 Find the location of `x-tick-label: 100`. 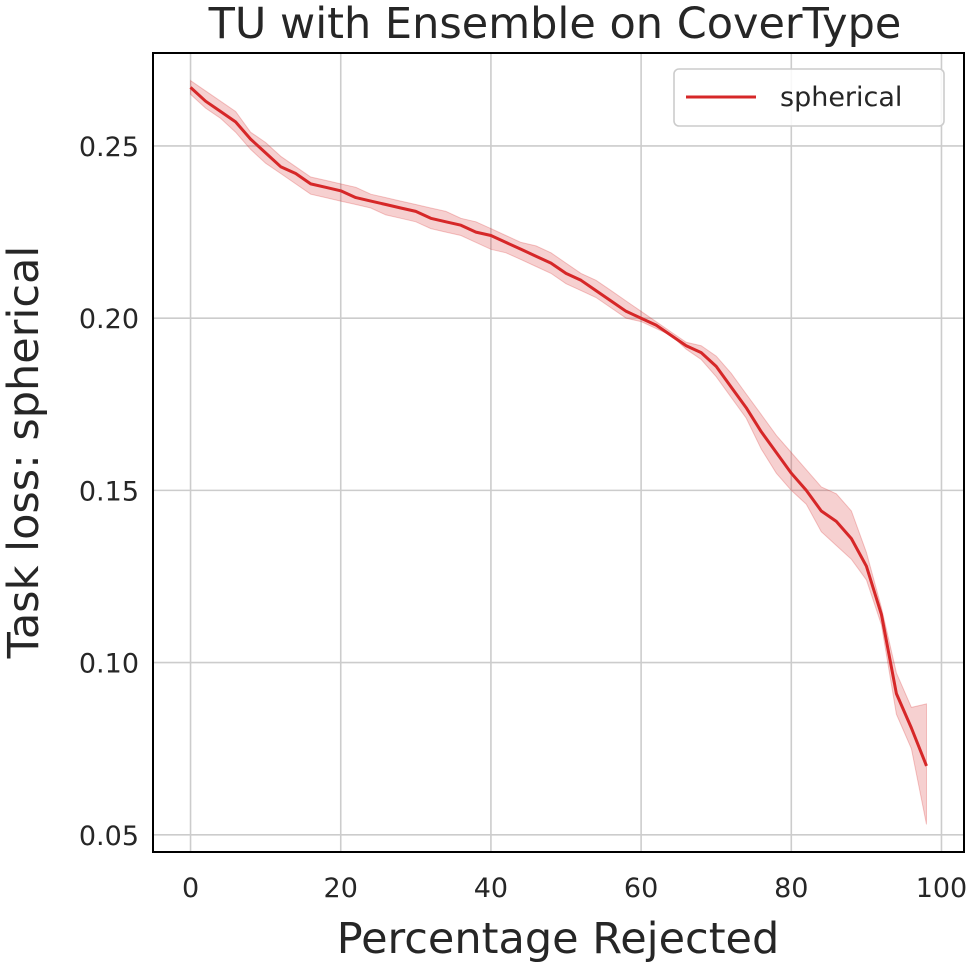

x-tick-label: 100 is located at coordinates (942, 888).